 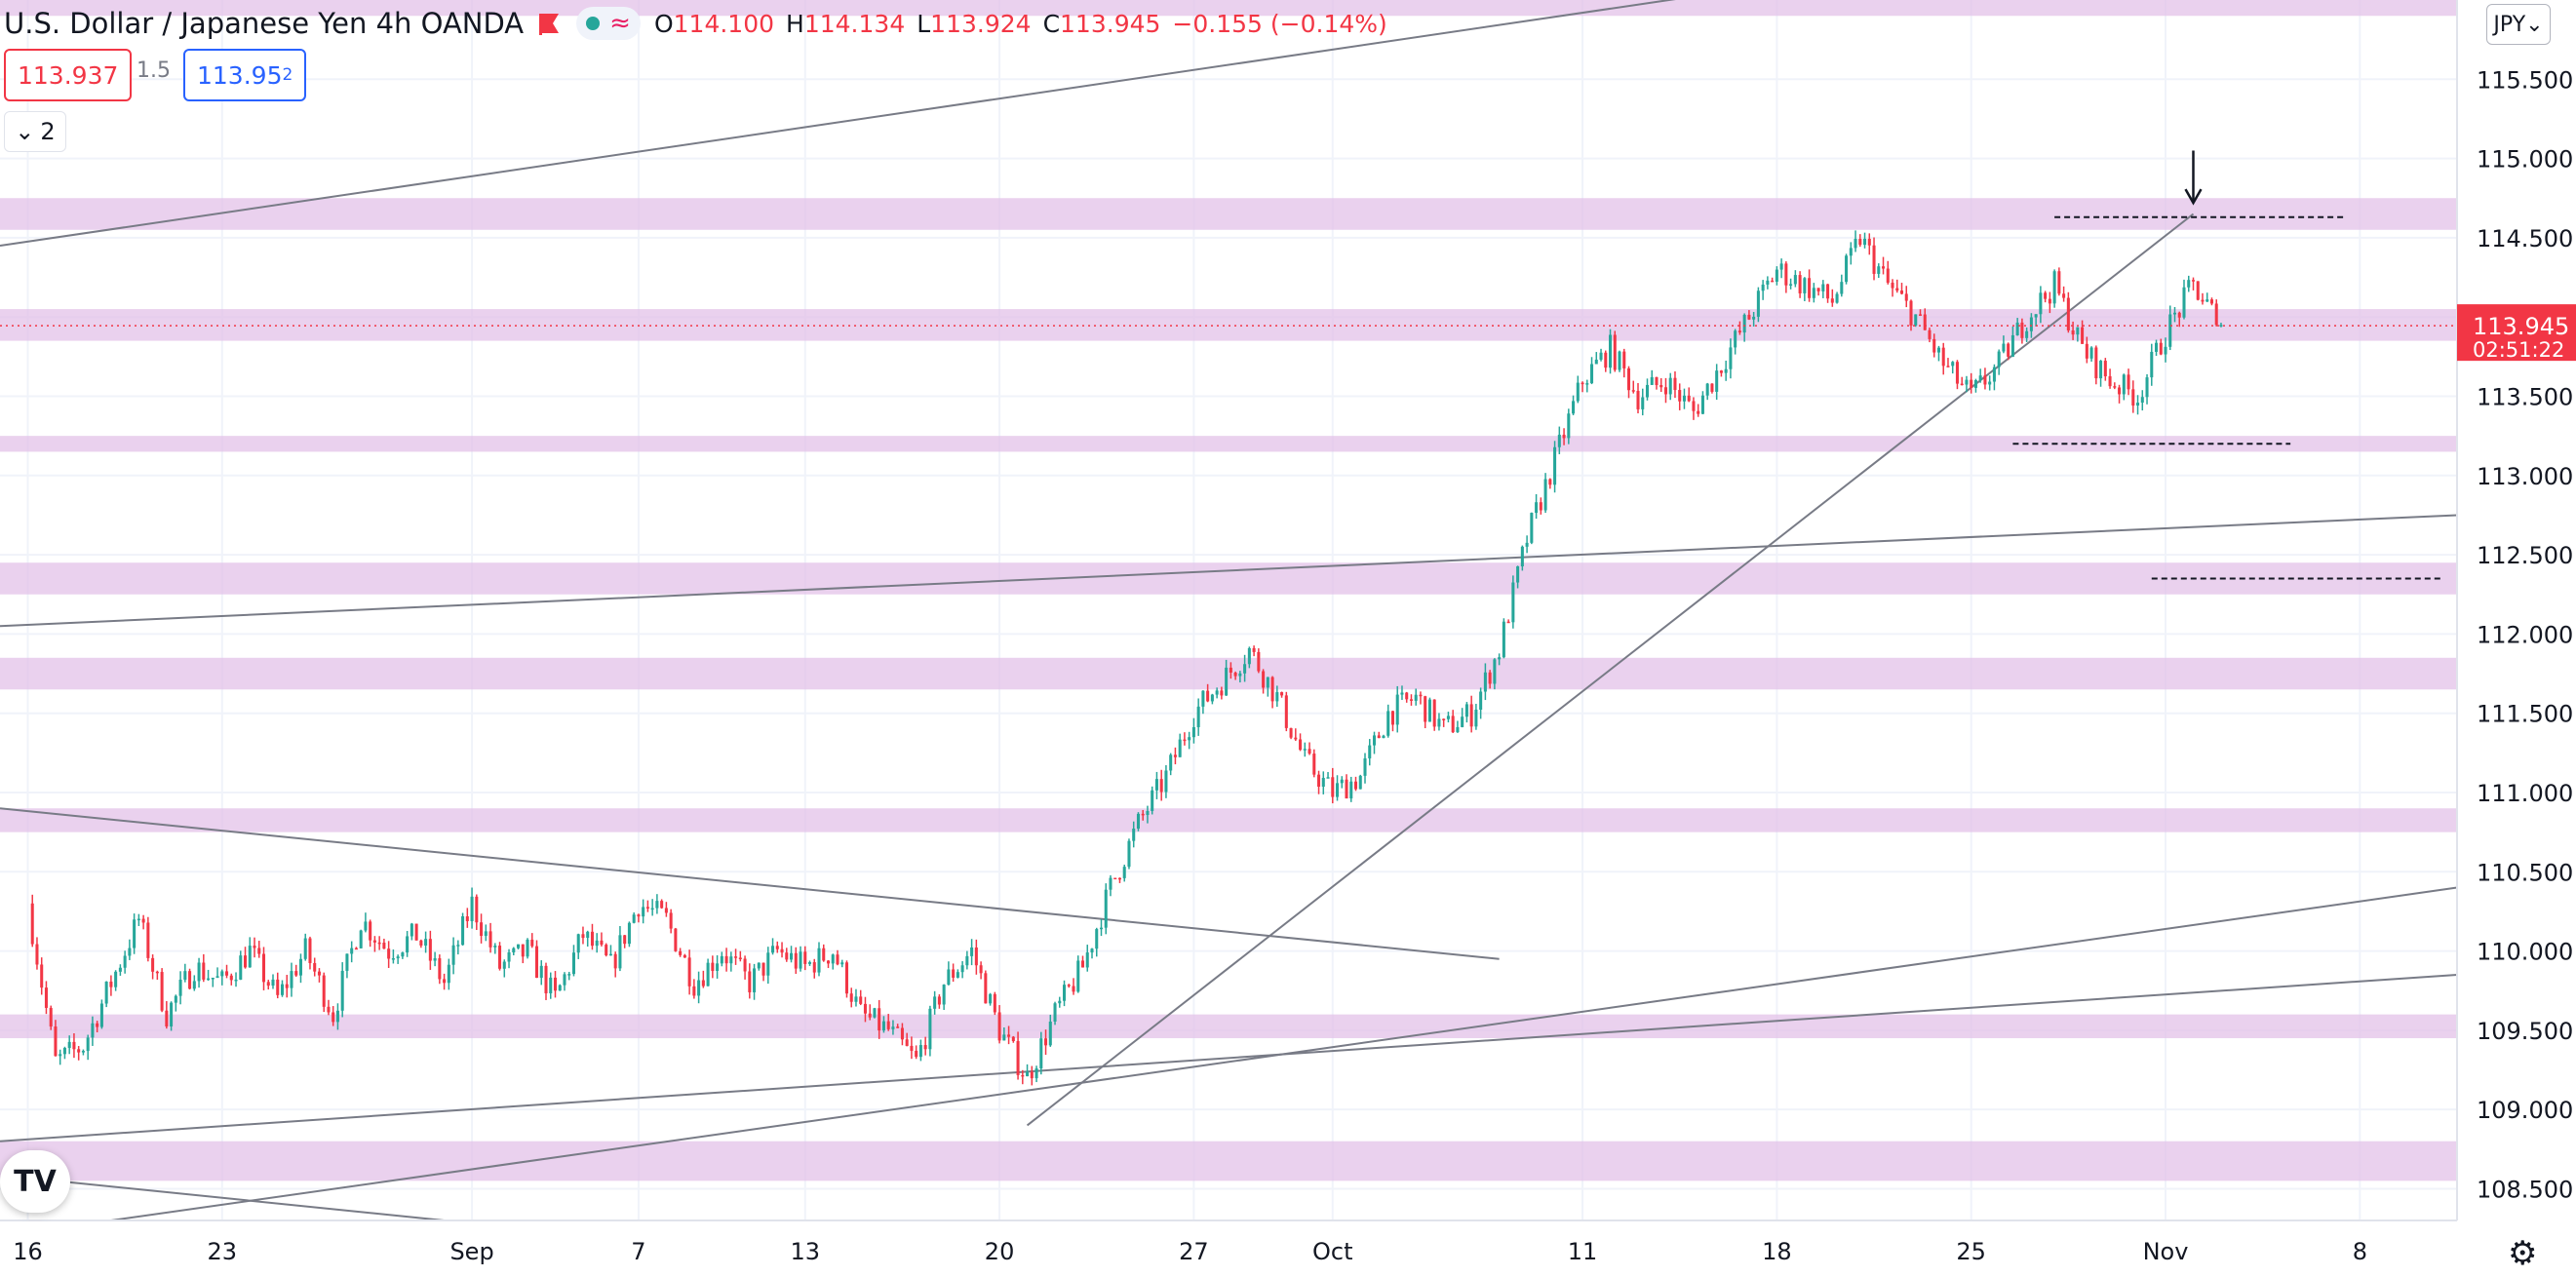 What do you see at coordinates (2525, 160) in the screenshot?
I see `price-tick-label: 115.000` at bounding box center [2525, 160].